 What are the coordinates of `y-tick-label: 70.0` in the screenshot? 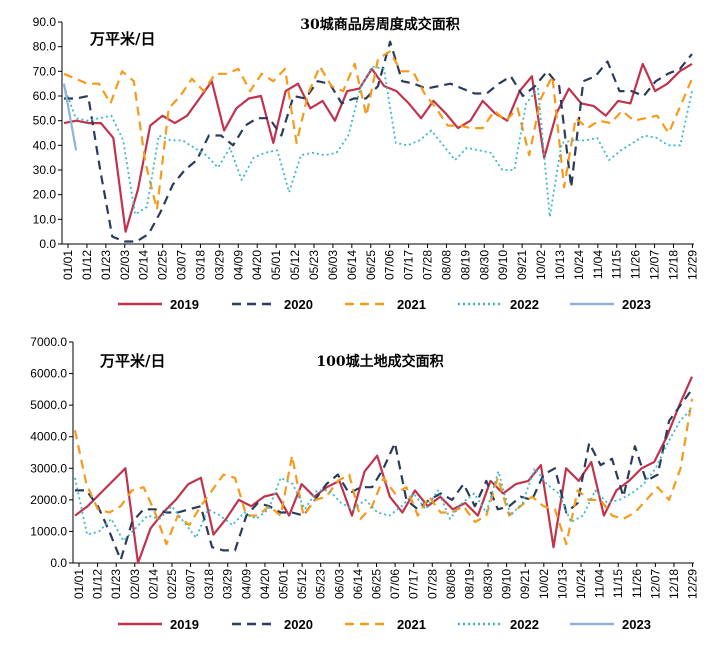 It's located at (45, 71).